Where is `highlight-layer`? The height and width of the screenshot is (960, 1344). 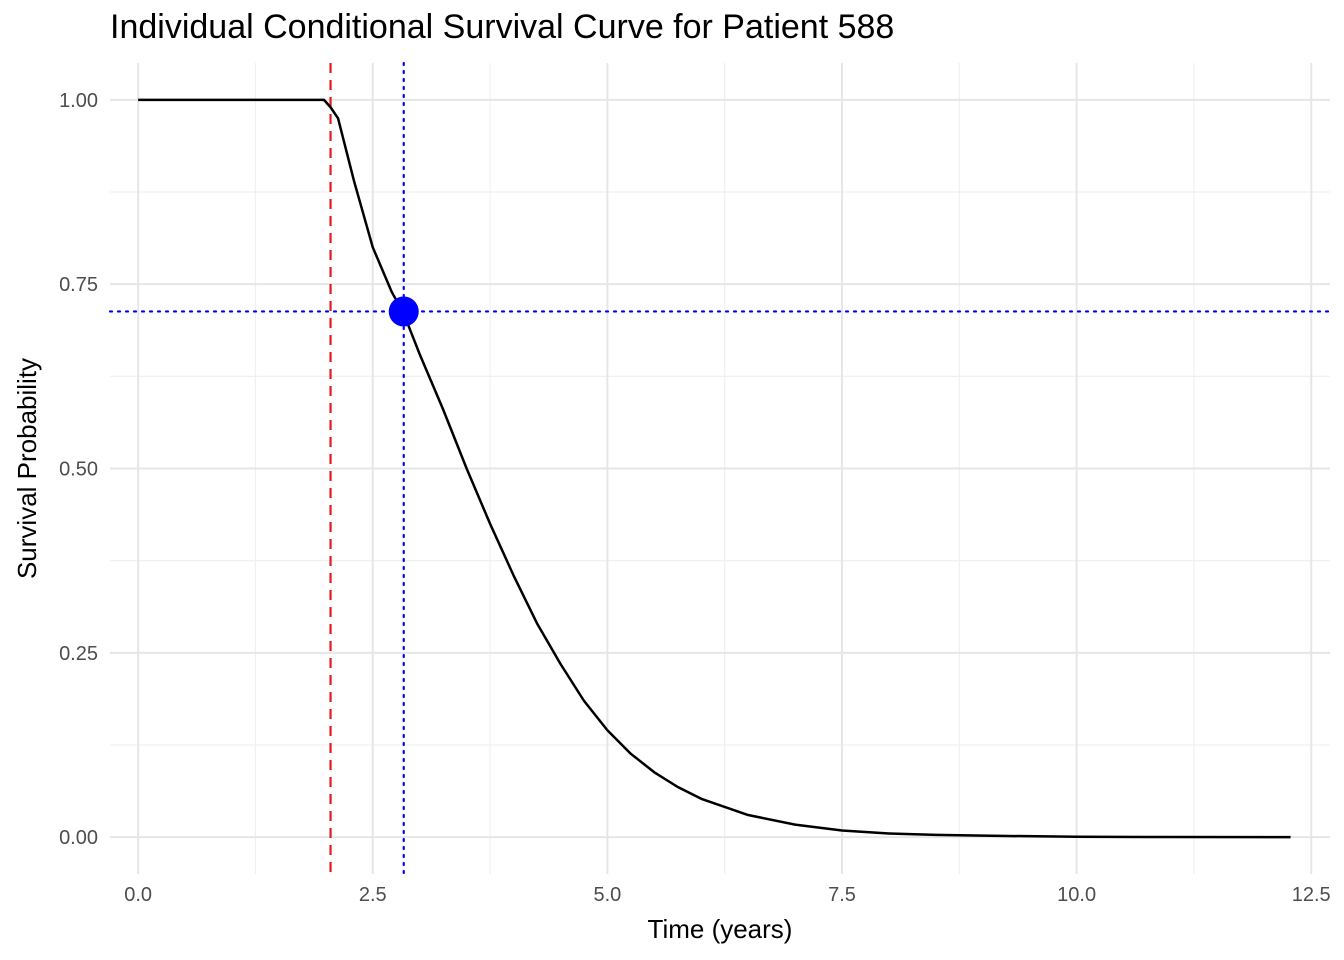 highlight-layer is located at coordinates (403, 311).